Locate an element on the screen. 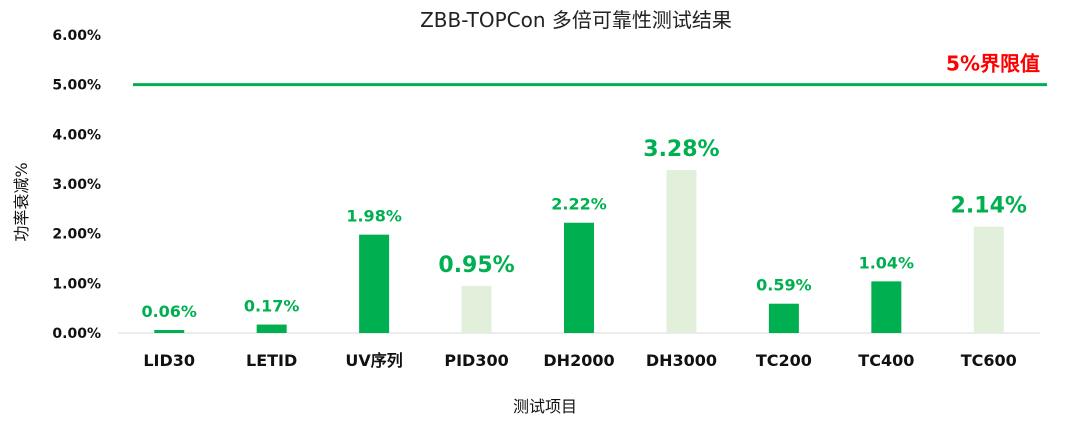 This screenshot has height=430, width=1080. x-tick-label: UV序列 is located at coordinates (373, 360).